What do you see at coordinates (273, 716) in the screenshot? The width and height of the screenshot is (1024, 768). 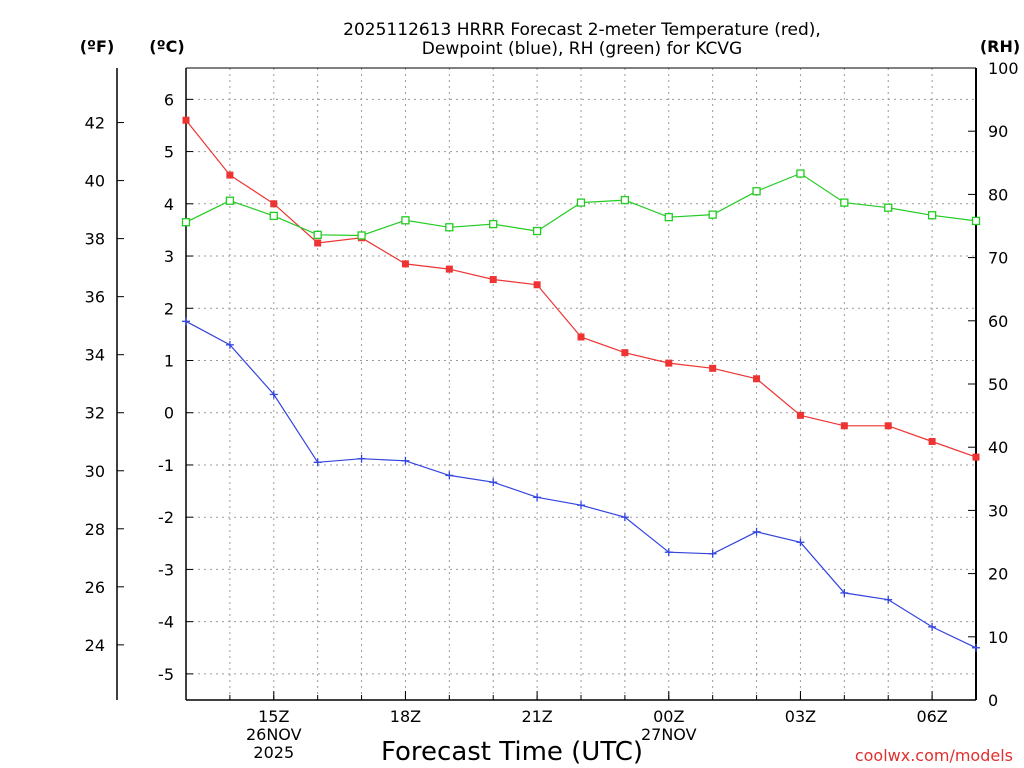 I see `time-tick-label: 15Z` at bounding box center [273, 716].